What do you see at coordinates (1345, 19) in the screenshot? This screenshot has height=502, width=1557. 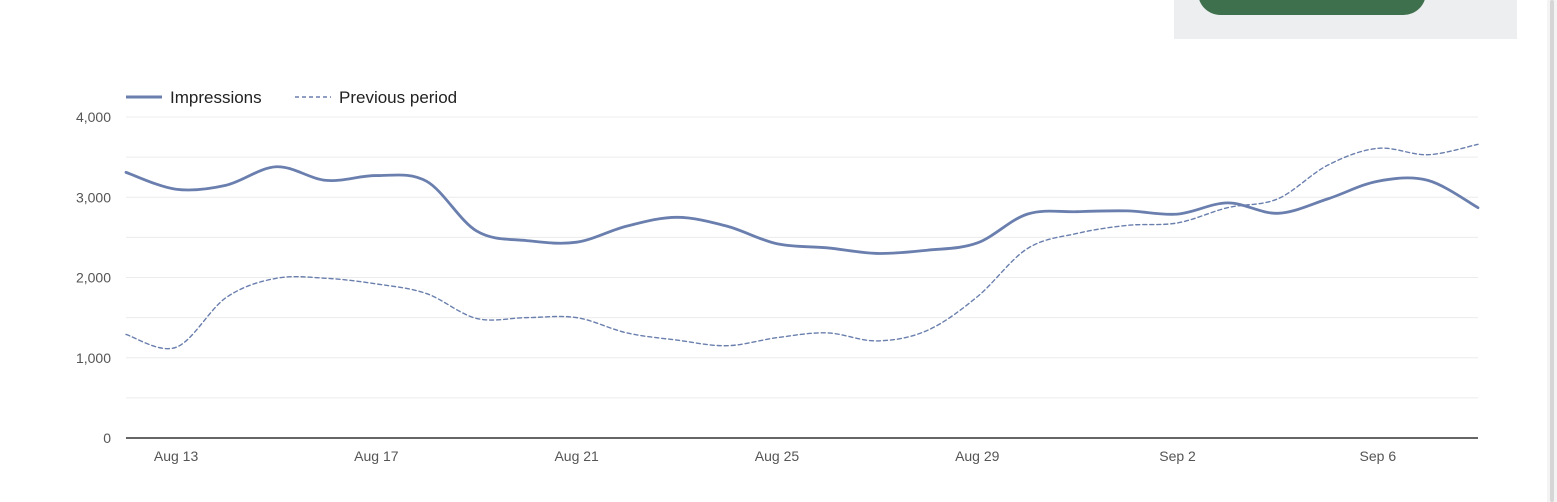 I see `top-panel` at bounding box center [1345, 19].